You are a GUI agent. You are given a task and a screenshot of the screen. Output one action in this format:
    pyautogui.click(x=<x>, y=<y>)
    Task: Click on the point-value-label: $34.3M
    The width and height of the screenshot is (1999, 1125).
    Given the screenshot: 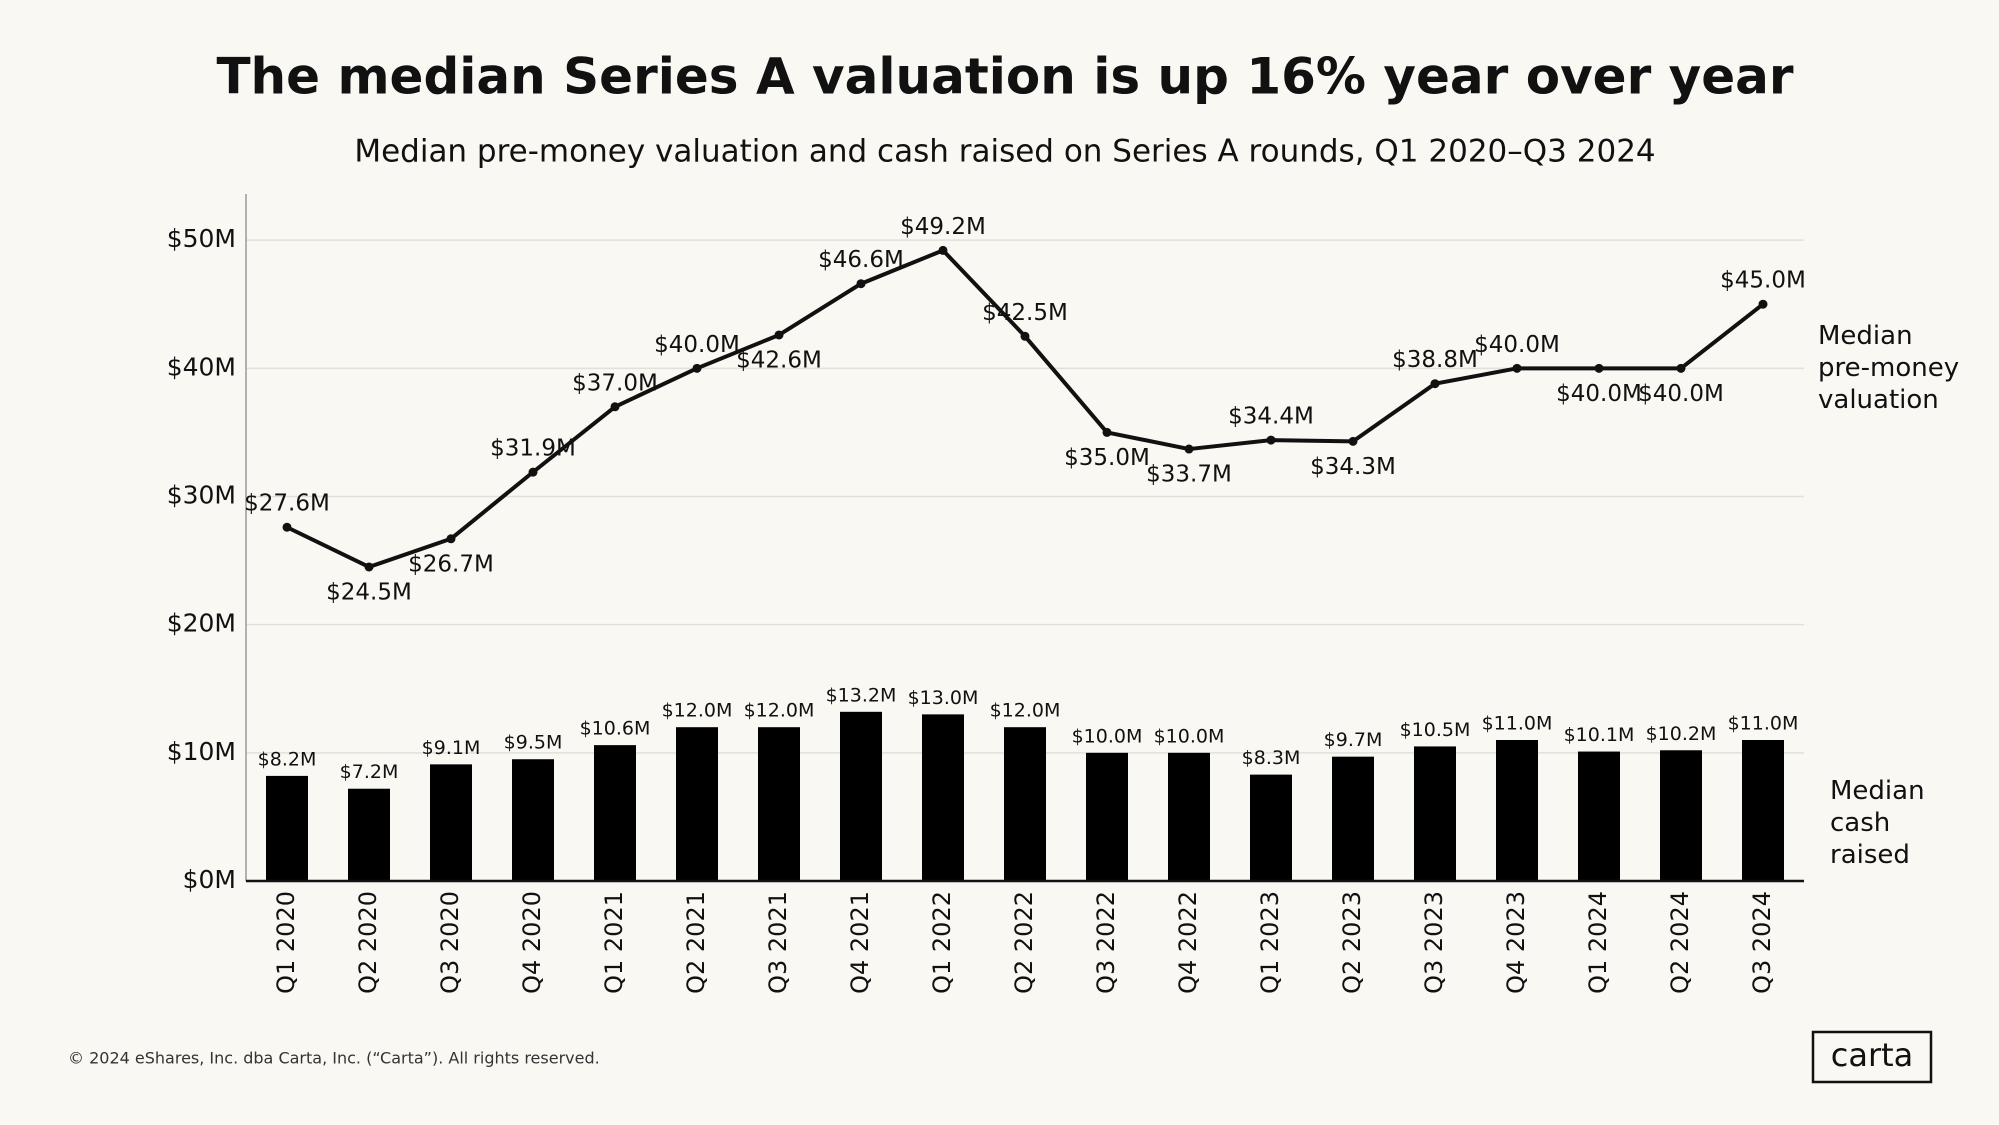 What is the action you would take?
    pyautogui.click(x=1353, y=467)
    